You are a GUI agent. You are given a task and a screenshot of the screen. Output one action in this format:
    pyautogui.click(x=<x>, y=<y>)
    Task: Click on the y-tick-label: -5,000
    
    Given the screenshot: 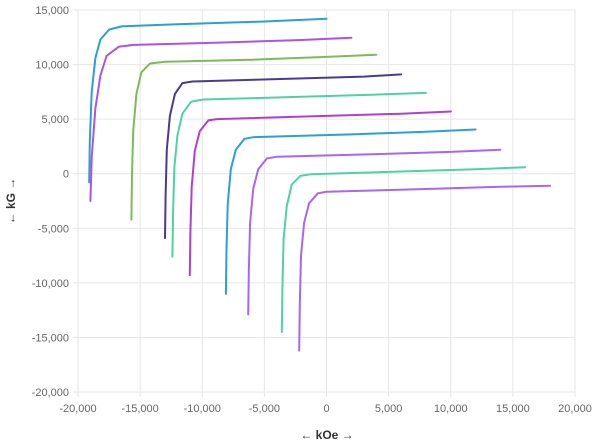 What is the action you would take?
    pyautogui.click(x=53, y=229)
    